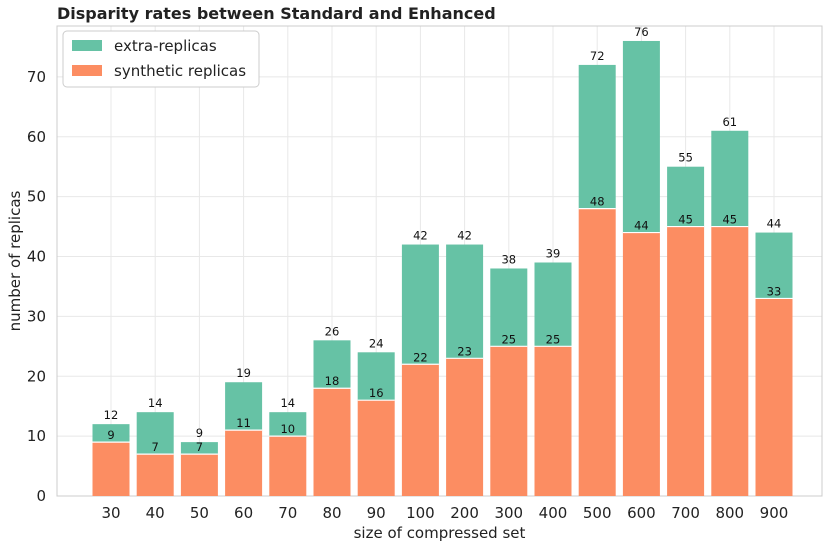 This screenshot has width=830, height=548. Describe the element at coordinates (376, 393) in the screenshot. I see `synthetic-value-label: 16` at that location.